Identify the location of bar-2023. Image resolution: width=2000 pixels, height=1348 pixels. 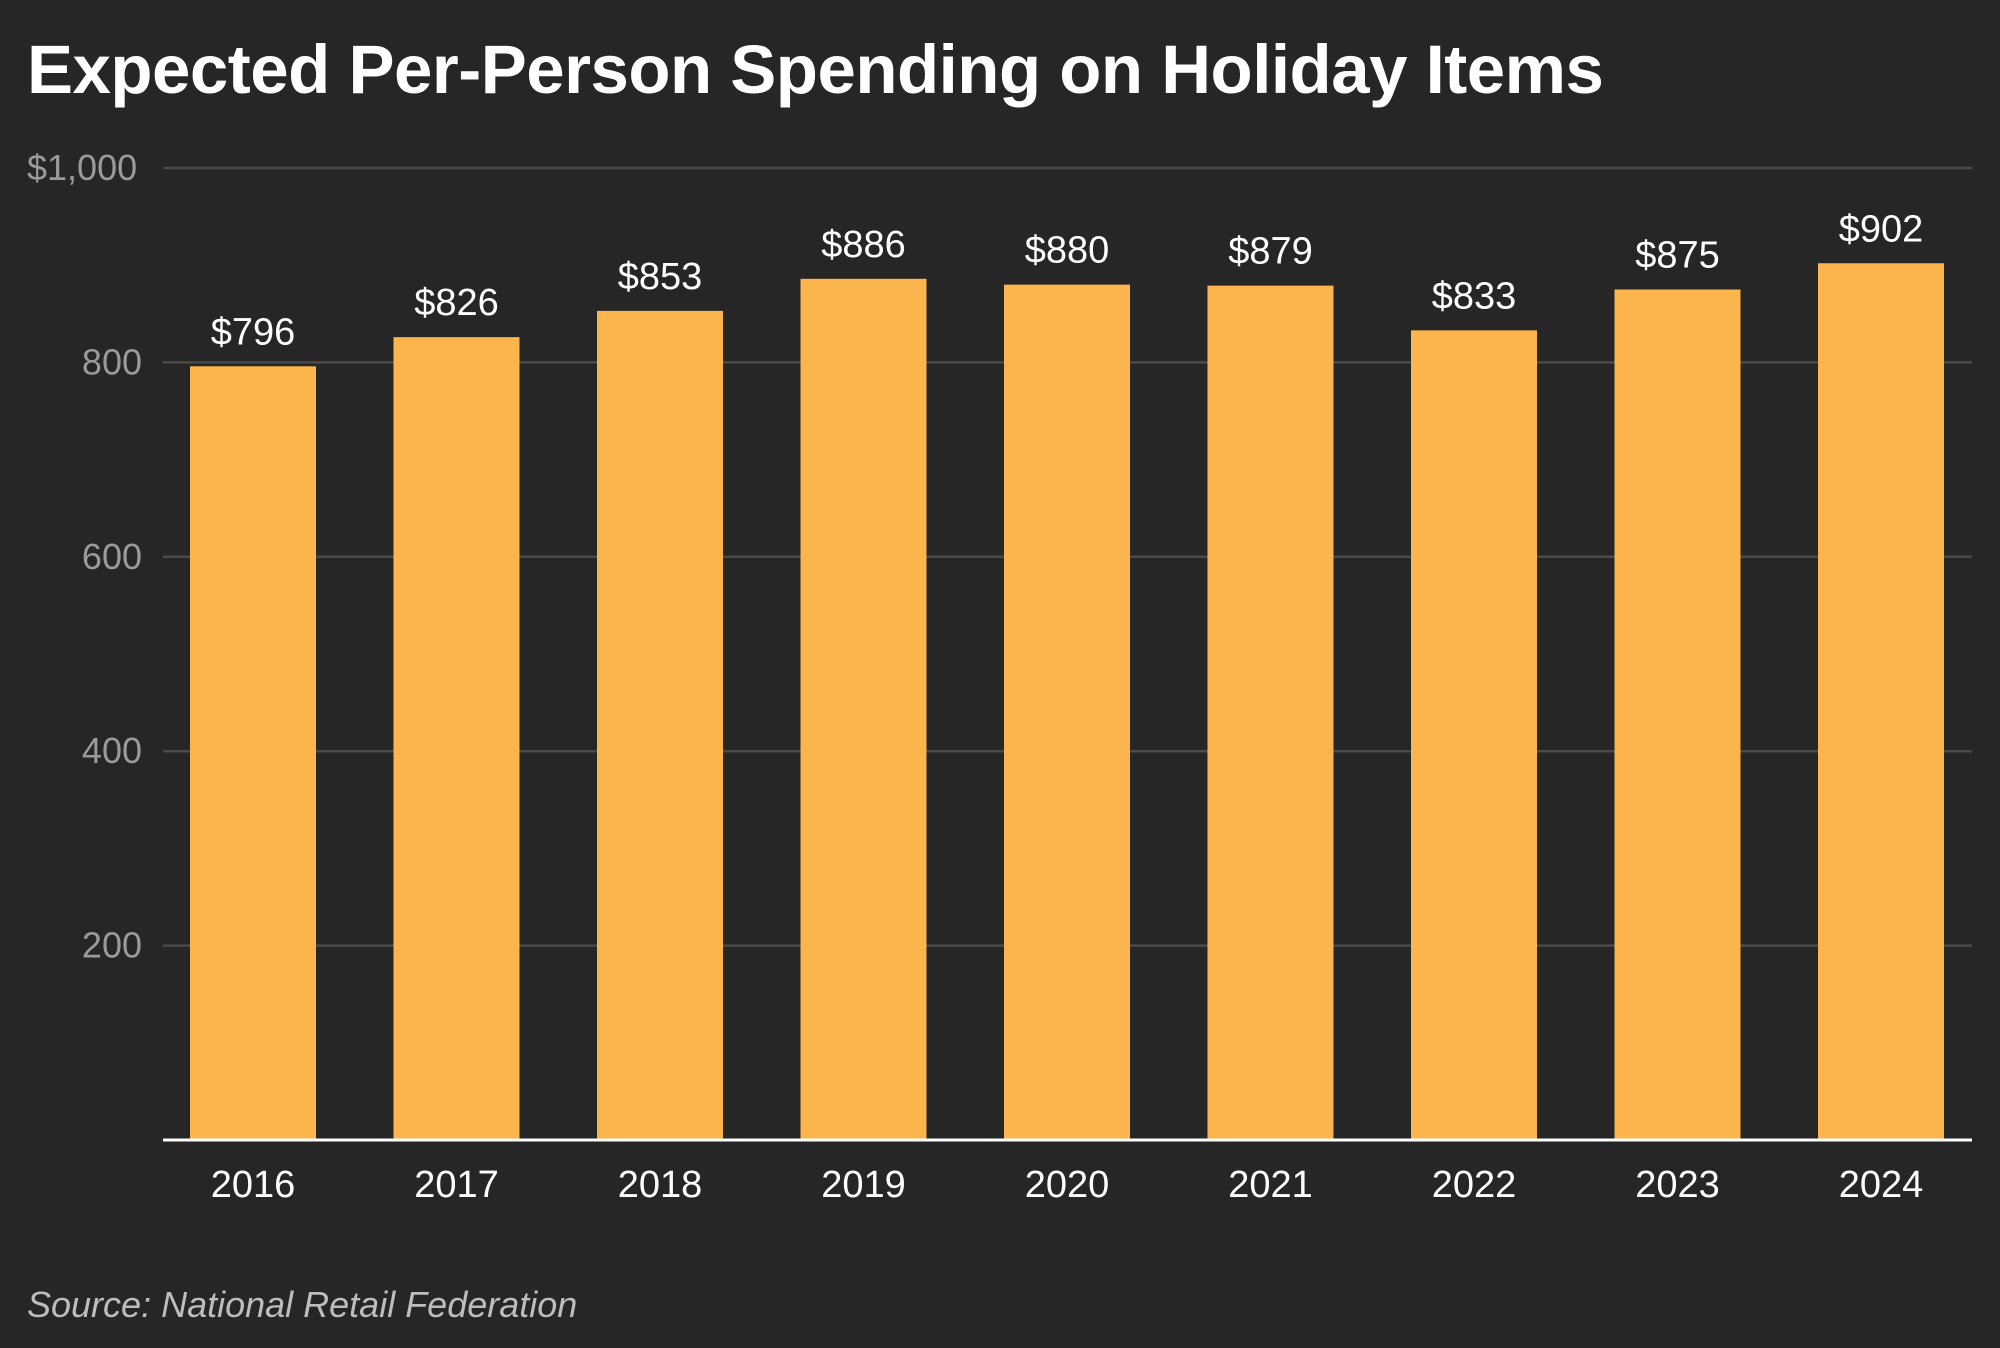
(1677, 714).